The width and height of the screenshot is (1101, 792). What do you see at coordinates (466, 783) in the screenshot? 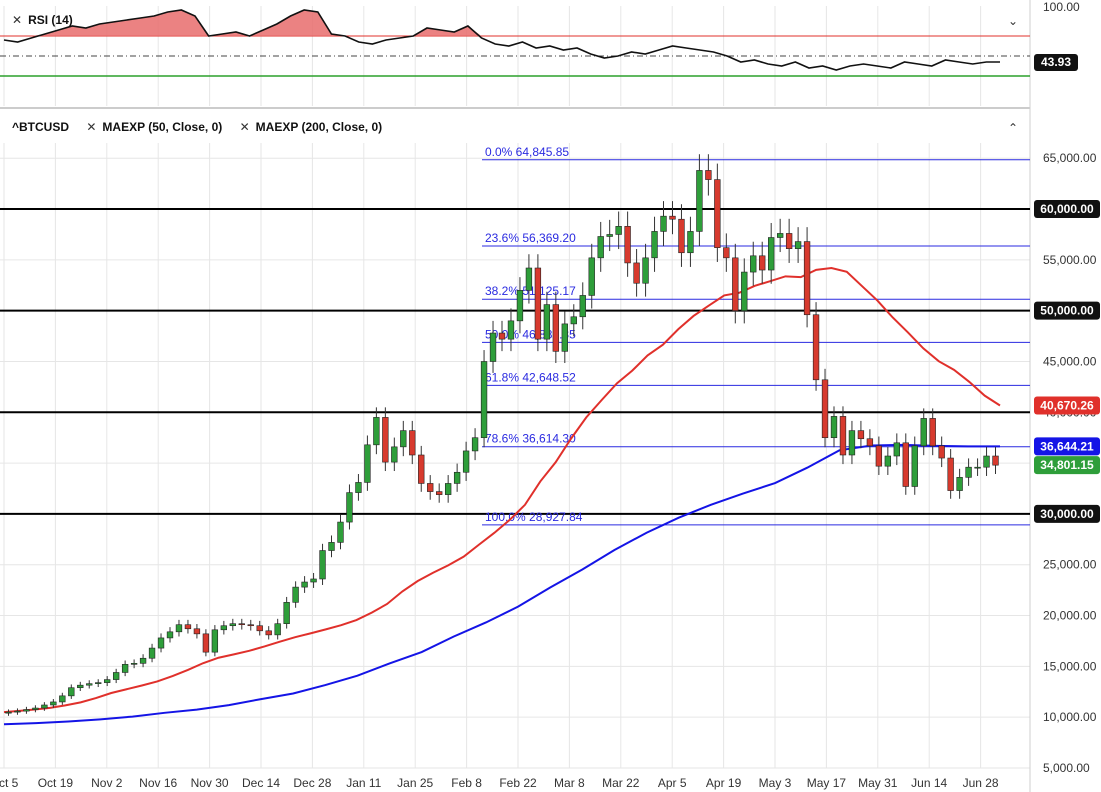
I see `x-tick-label: Feb 8` at bounding box center [466, 783].